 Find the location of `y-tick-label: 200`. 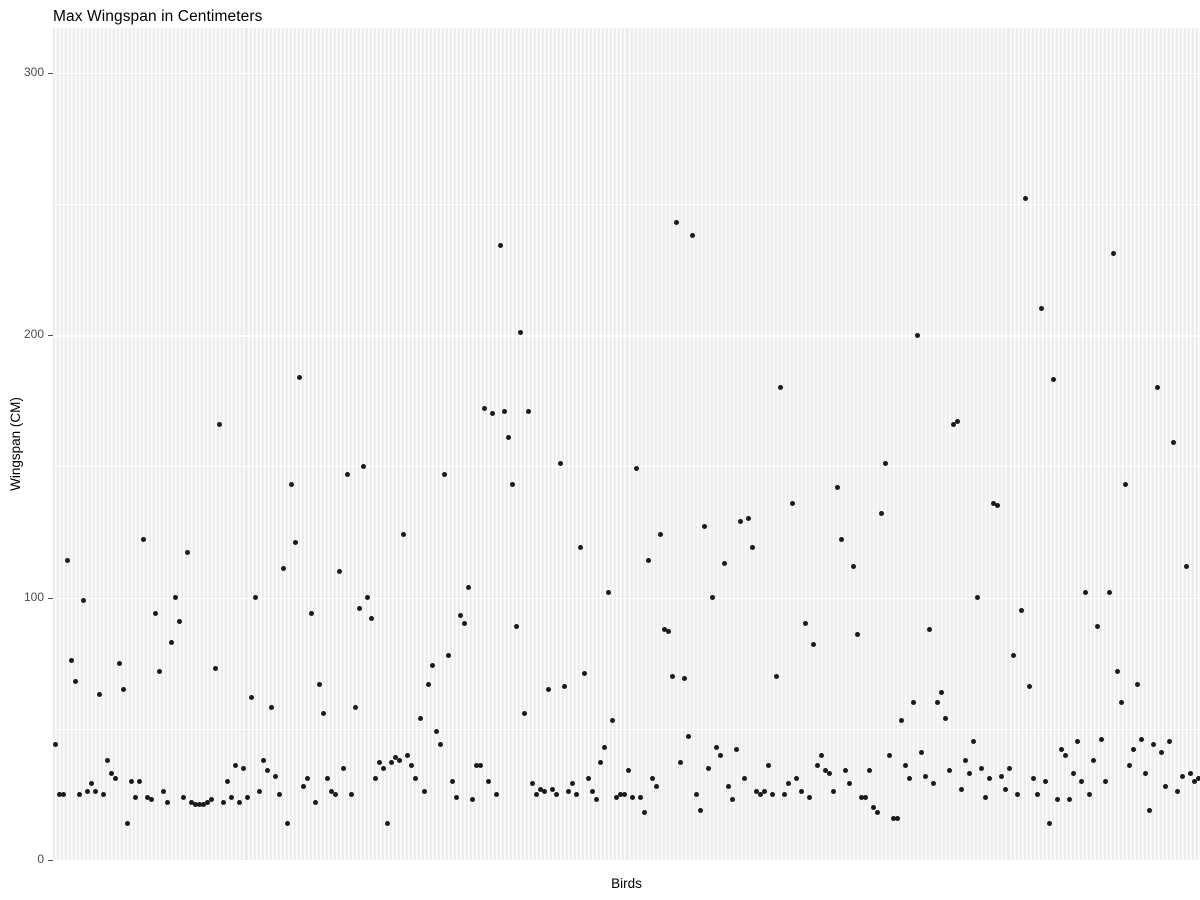

y-tick-label: 200 is located at coordinates (33, 334).